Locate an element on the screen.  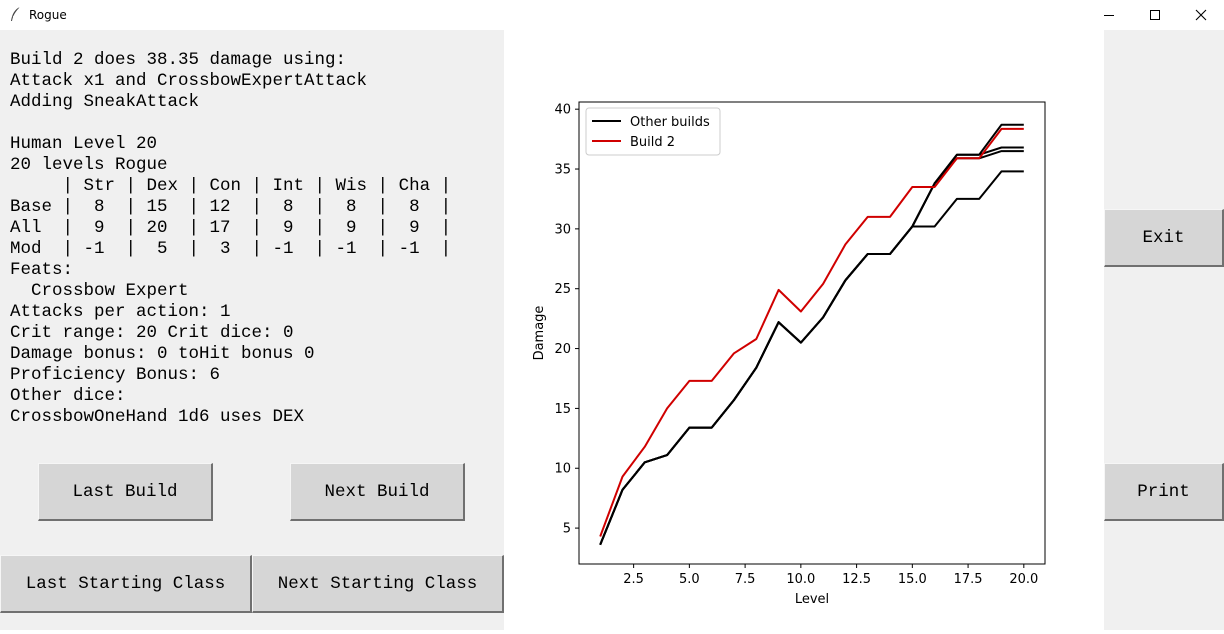
maximize-button is located at coordinates (1155, 15).